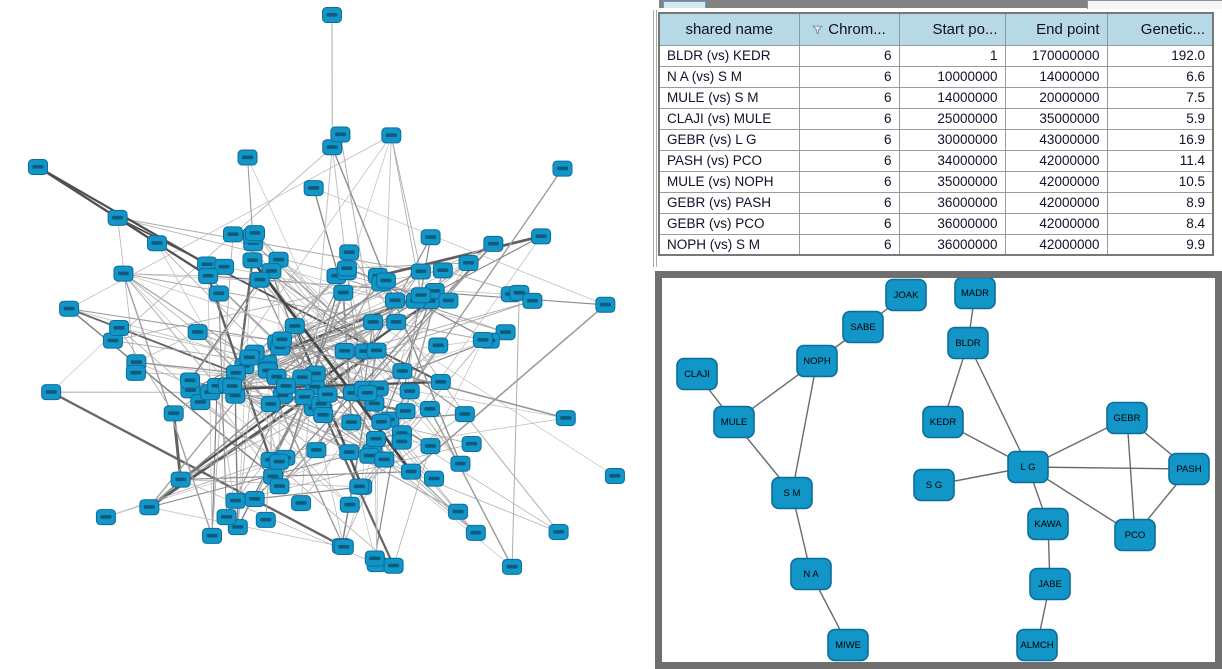 The image size is (1222, 669). What do you see at coordinates (817, 361) in the screenshot?
I see `network-node-noph: NOPH` at bounding box center [817, 361].